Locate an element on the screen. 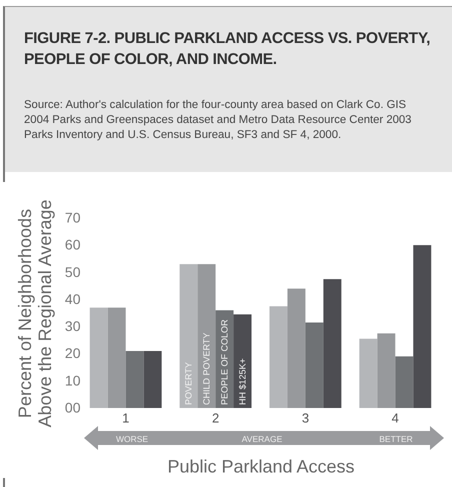 The height and width of the screenshot is (487, 452). y-tick-label: 50 is located at coordinates (72, 272).